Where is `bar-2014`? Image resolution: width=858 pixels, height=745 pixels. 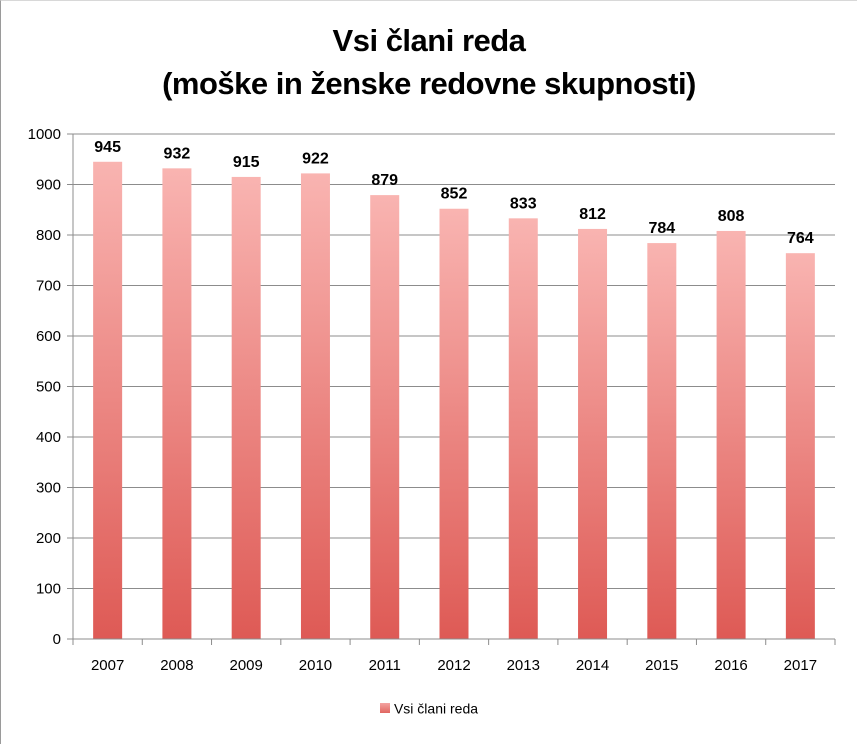
bar-2014 is located at coordinates (593, 433).